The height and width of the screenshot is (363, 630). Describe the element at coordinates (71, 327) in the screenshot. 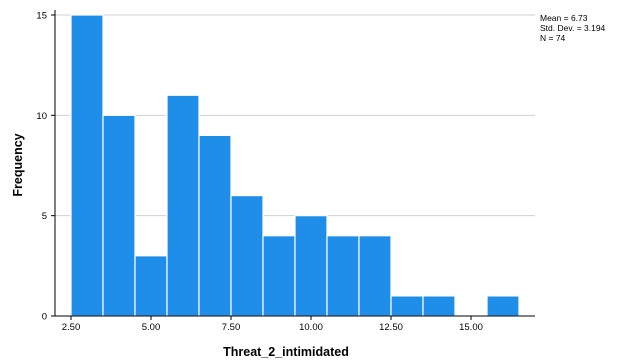

I see `x-tick-label-0: 2.50` at that location.